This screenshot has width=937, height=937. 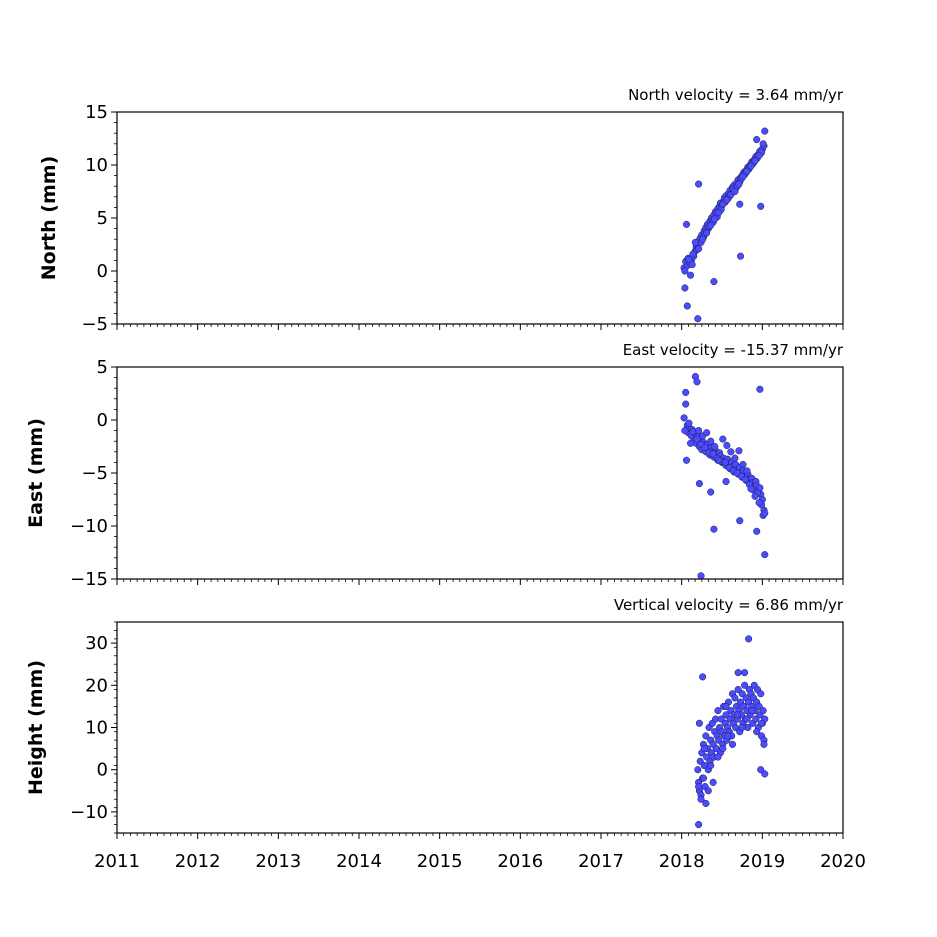 What do you see at coordinates (102, 218) in the screenshot?
I see `north-y-tick-label: 5` at bounding box center [102, 218].